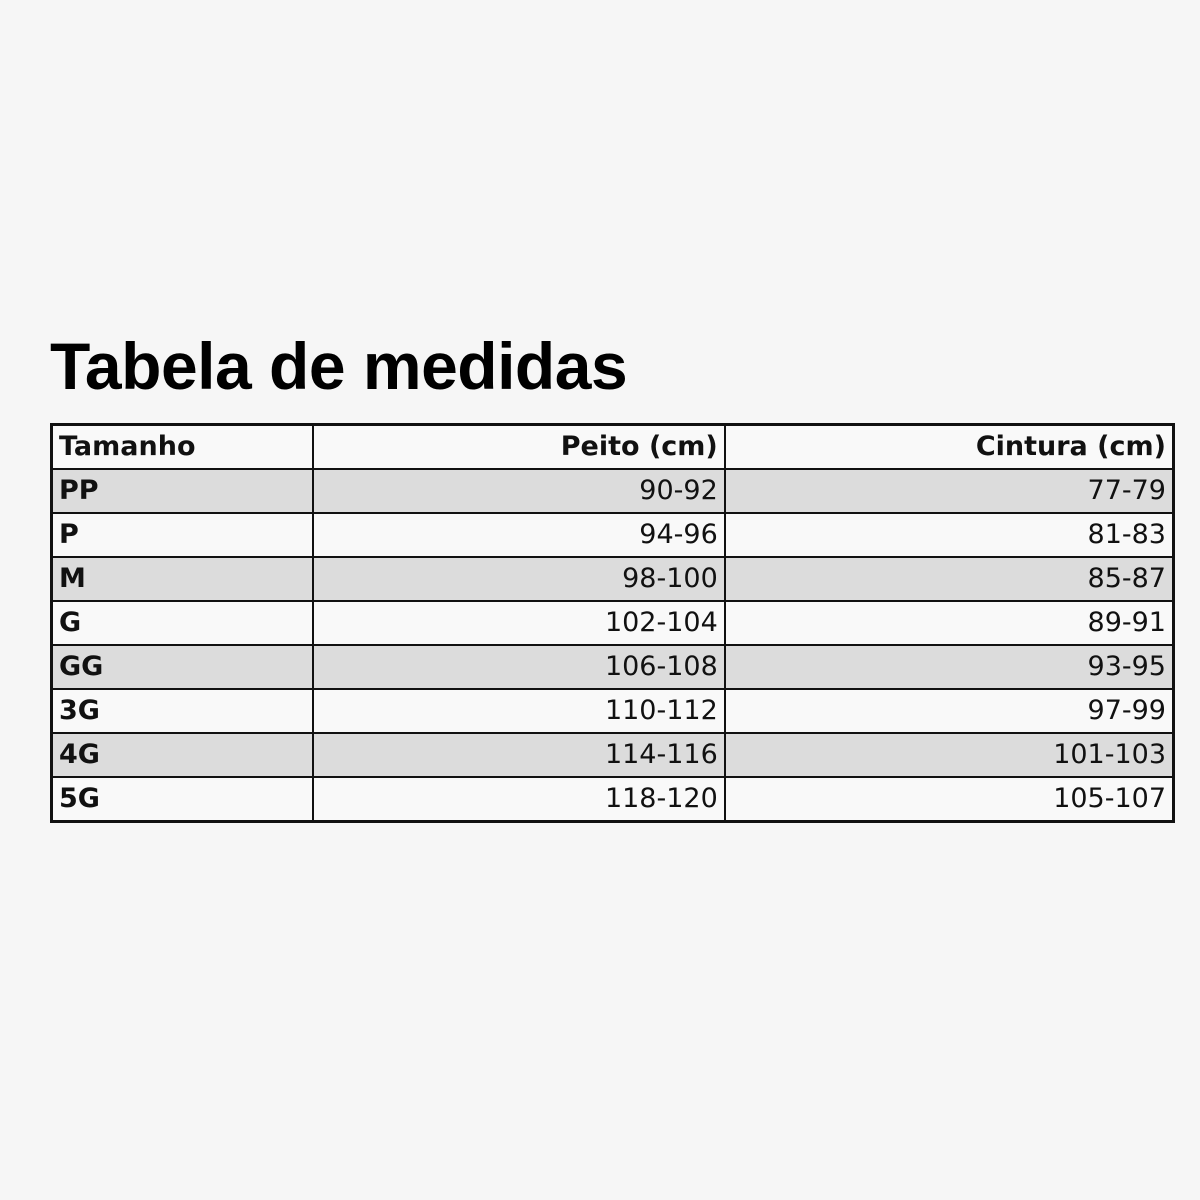 The height and width of the screenshot is (1200, 1200). What do you see at coordinates (519, 799) in the screenshot?
I see `peito-cell: 118-120` at bounding box center [519, 799].